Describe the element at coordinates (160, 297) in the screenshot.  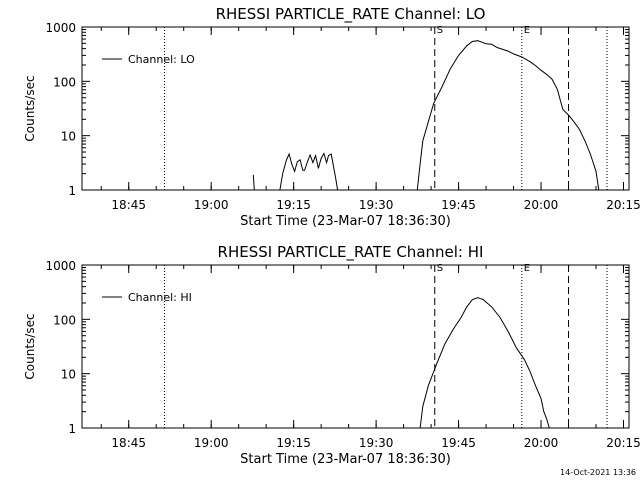
I see `legend-label: Channel: HI` at that location.